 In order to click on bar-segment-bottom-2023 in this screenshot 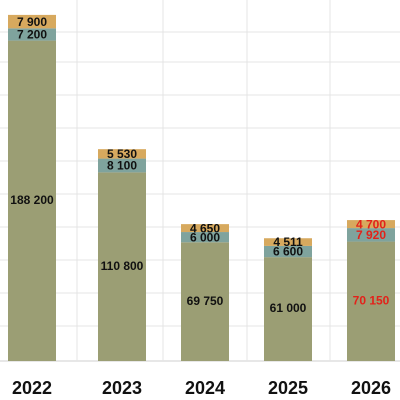, I will do `click(122, 266)`.